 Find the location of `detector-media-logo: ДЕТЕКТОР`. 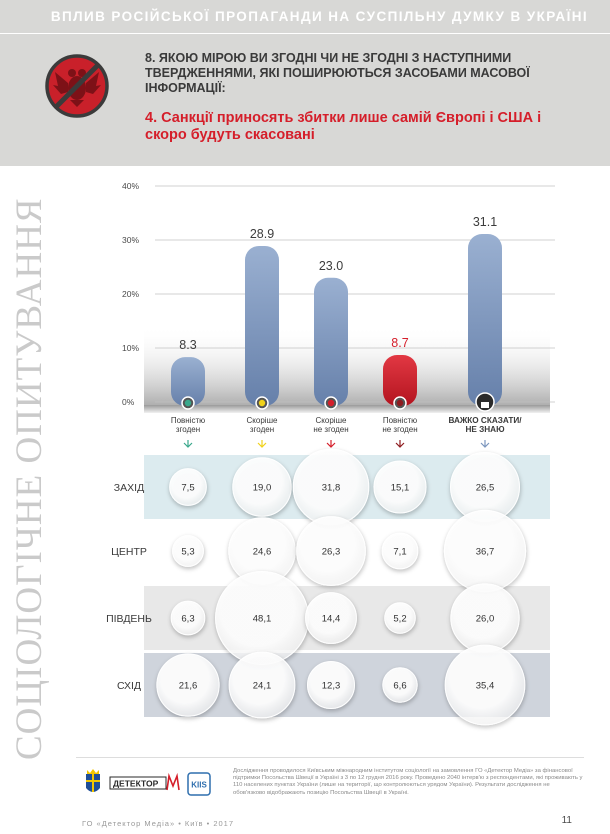

detector-media-logo: ДЕТЕКТОР is located at coordinates (144, 781).